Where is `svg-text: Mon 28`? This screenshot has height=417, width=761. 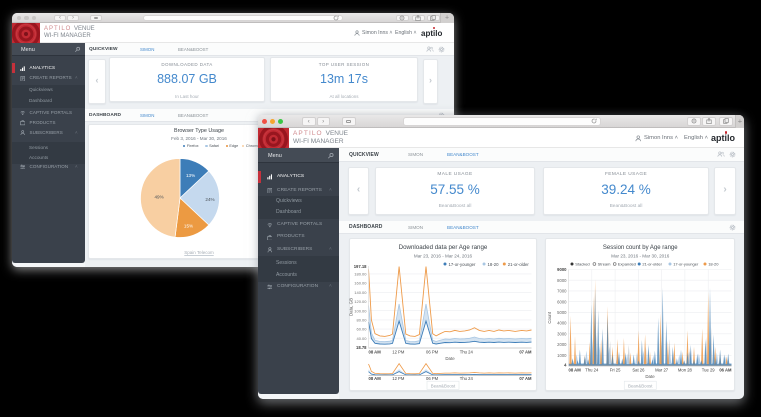
svg-text: Mon 28 is located at coordinates (684, 370).